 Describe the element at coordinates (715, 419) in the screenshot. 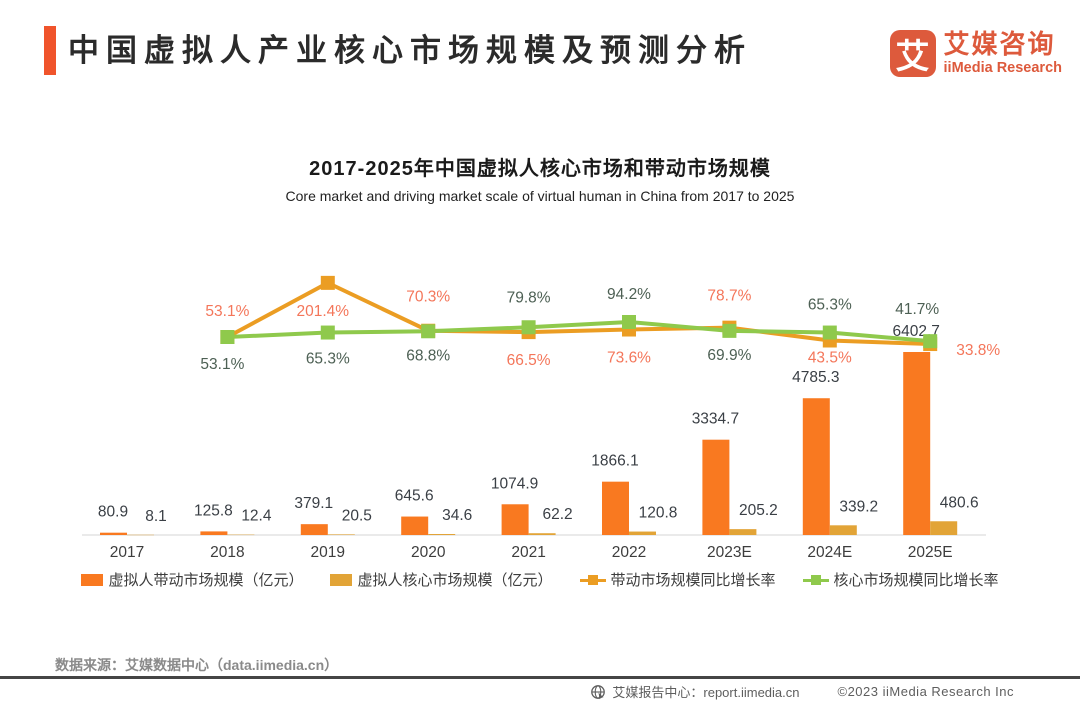

I see `value-driving-2023E: 3334.7` at that location.